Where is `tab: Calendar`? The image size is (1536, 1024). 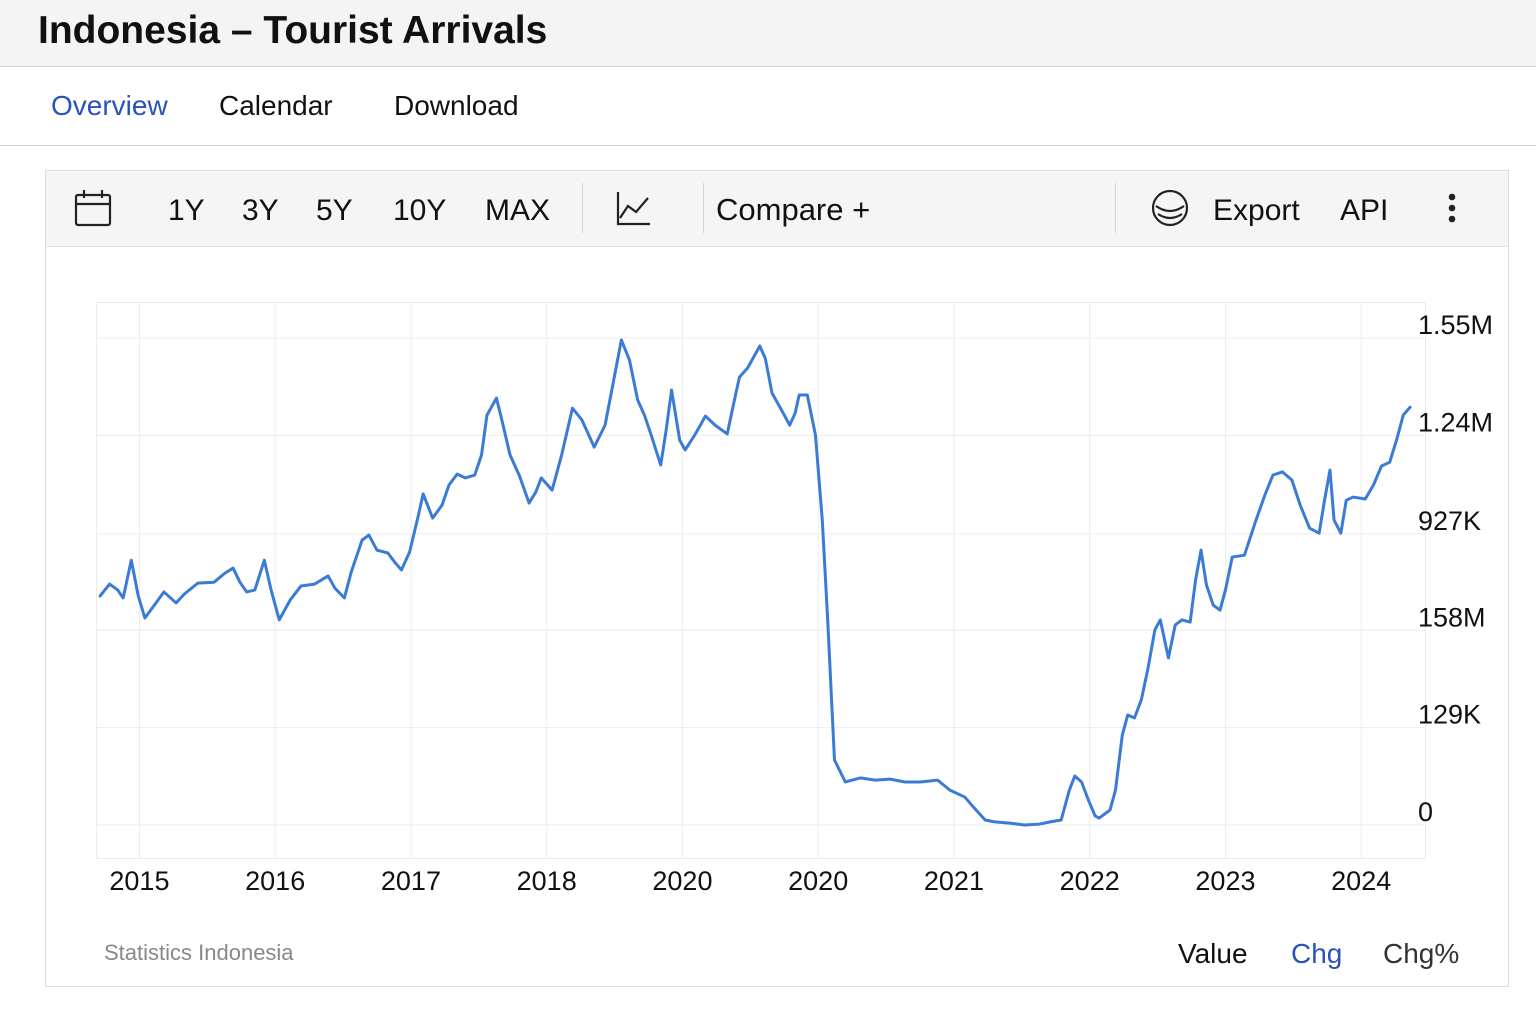 tab: Calendar is located at coordinates (276, 105).